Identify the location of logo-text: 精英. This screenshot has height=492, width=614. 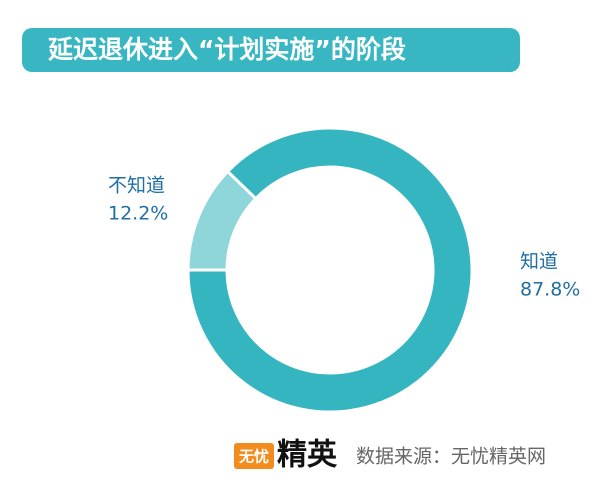
(307, 455).